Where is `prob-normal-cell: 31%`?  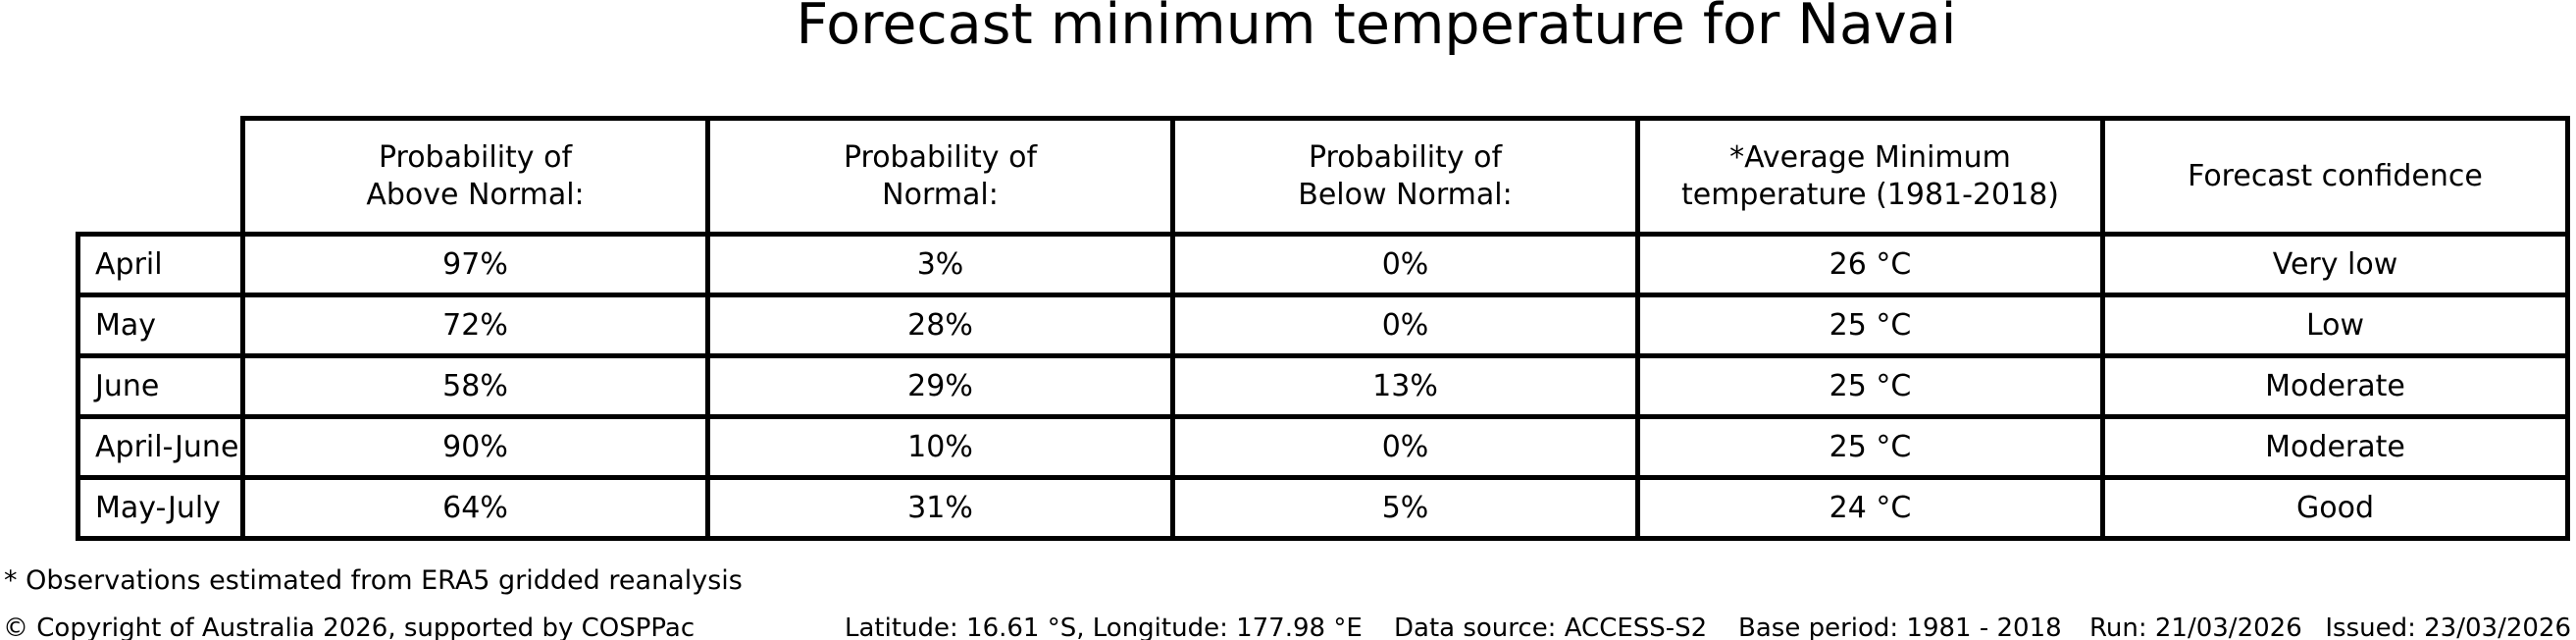
prob-normal-cell: 31% is located at coordinates (940, 508).